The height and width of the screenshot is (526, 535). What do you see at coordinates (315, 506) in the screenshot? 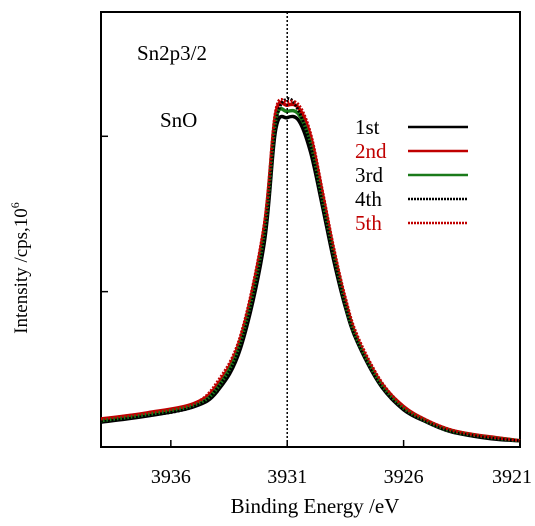
I see `x-axis-label: Binding Energy /eV` at bounding box center [315, 506].